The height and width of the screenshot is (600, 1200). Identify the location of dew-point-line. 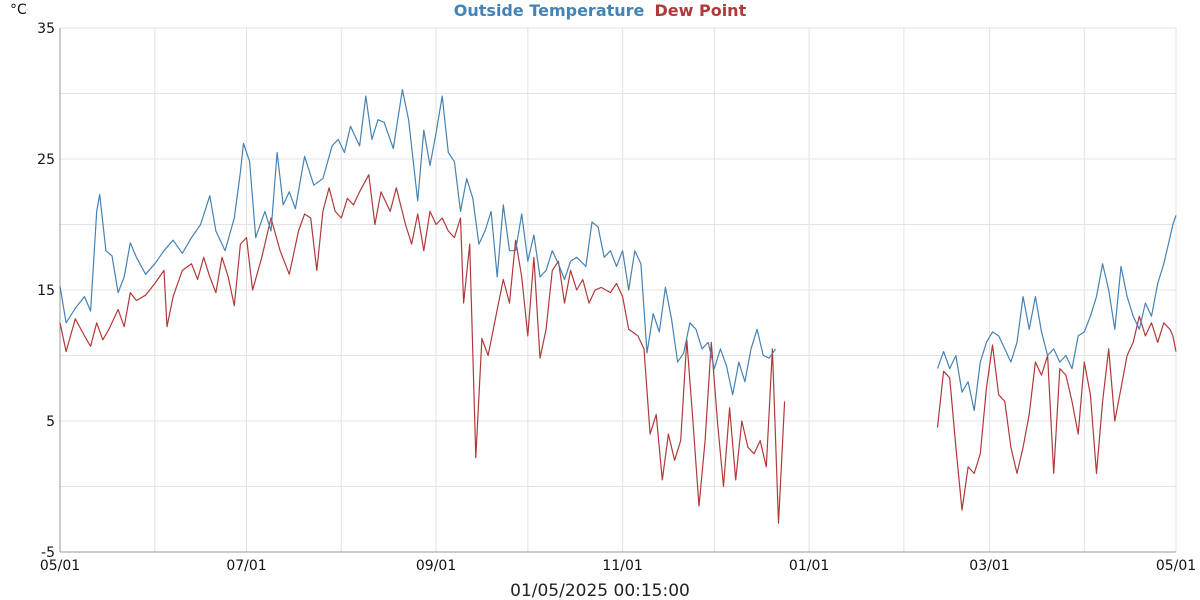
(1056, 413).